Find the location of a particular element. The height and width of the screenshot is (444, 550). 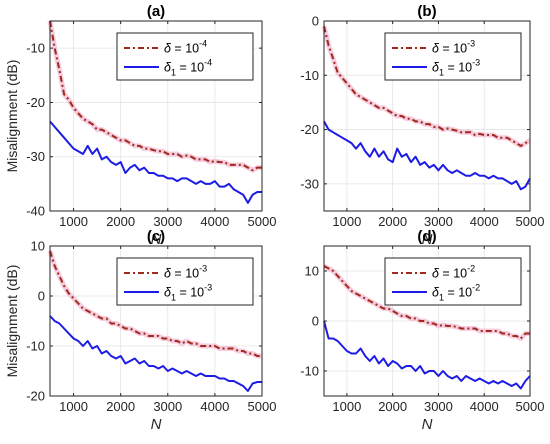

legend-label: δ = 10-2 is located at coordinates (453, 272).